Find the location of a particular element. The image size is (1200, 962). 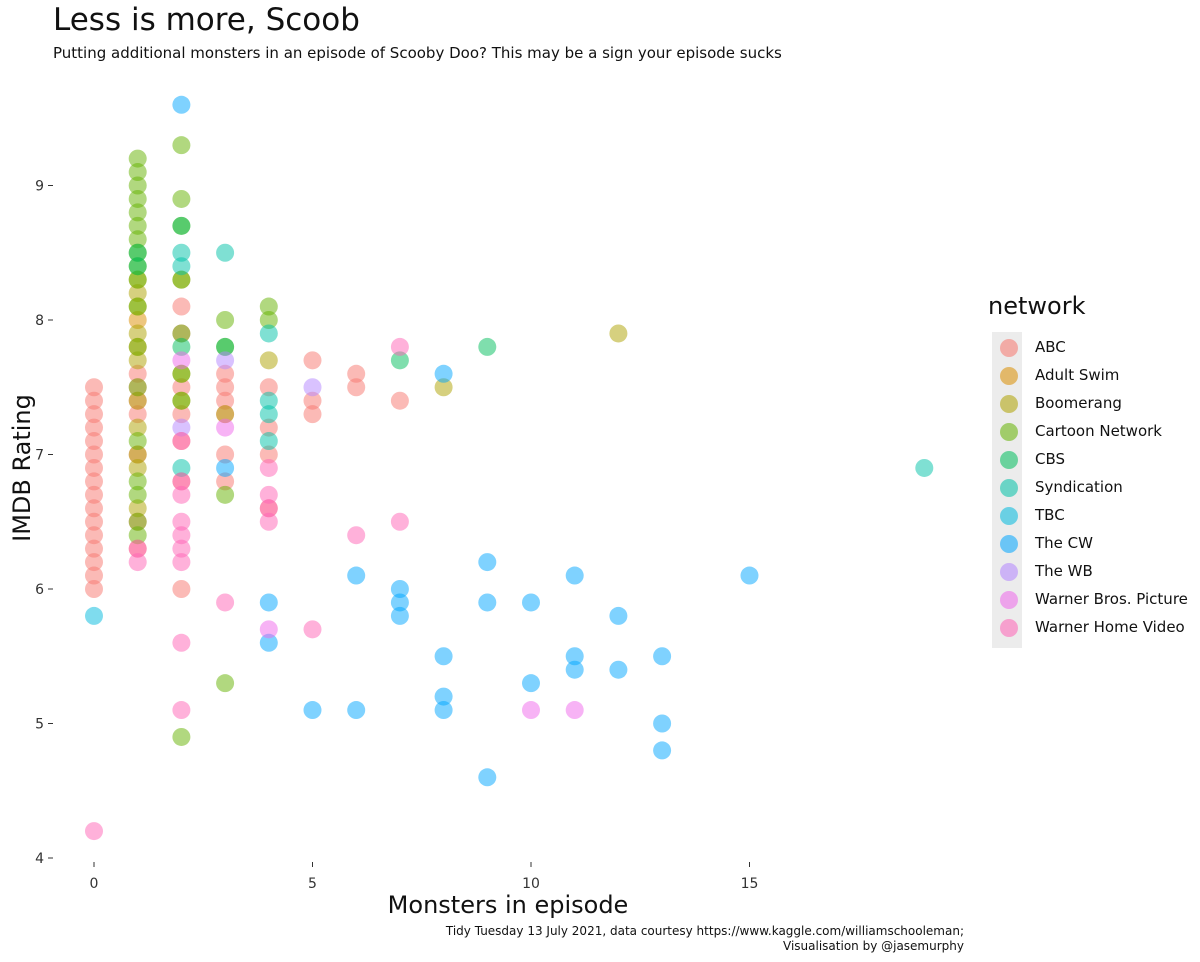

legend-label: Syndication is located at coordinates (1079, 487).